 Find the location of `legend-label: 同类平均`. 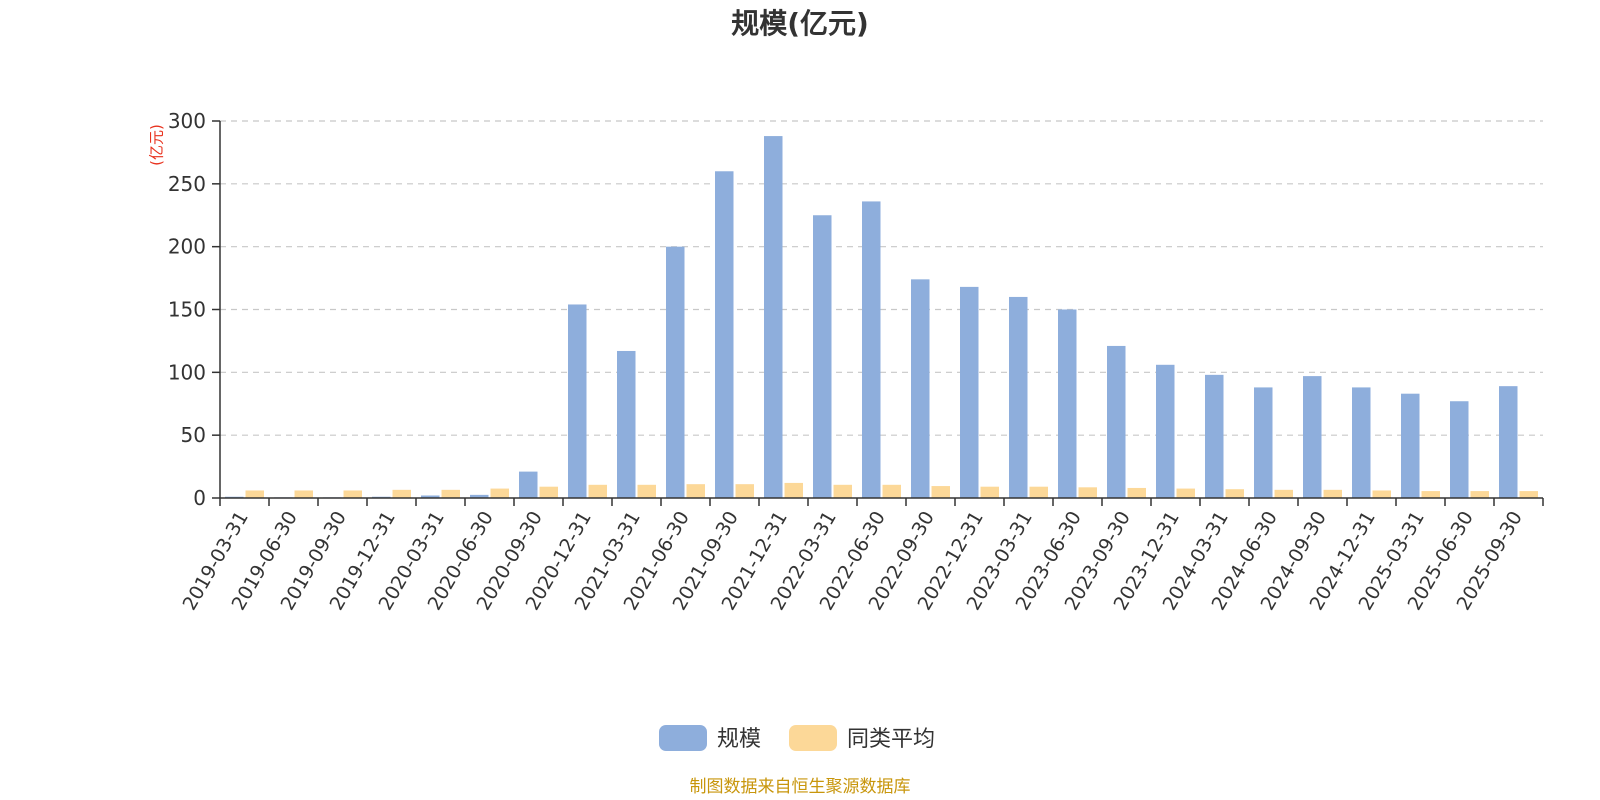

legend-label: 同类平均 is located at coordinates (891, 739).